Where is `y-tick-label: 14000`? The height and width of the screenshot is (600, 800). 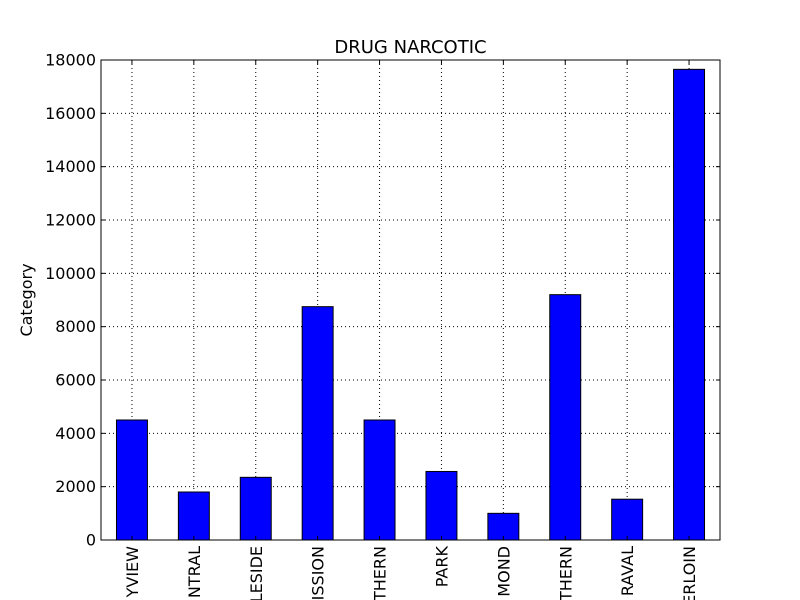 y-tick-label: 14000 is located at coordinates (70, 166).